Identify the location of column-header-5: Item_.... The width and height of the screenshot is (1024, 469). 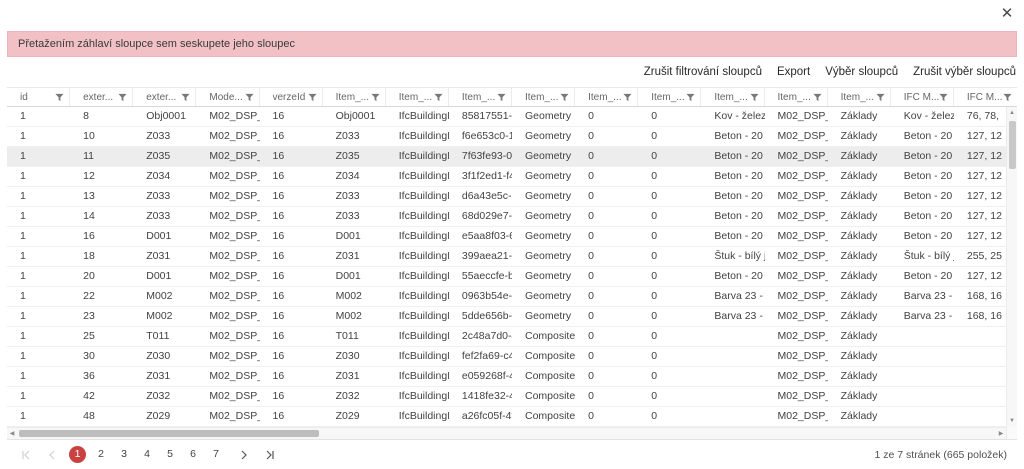
(354, 97).